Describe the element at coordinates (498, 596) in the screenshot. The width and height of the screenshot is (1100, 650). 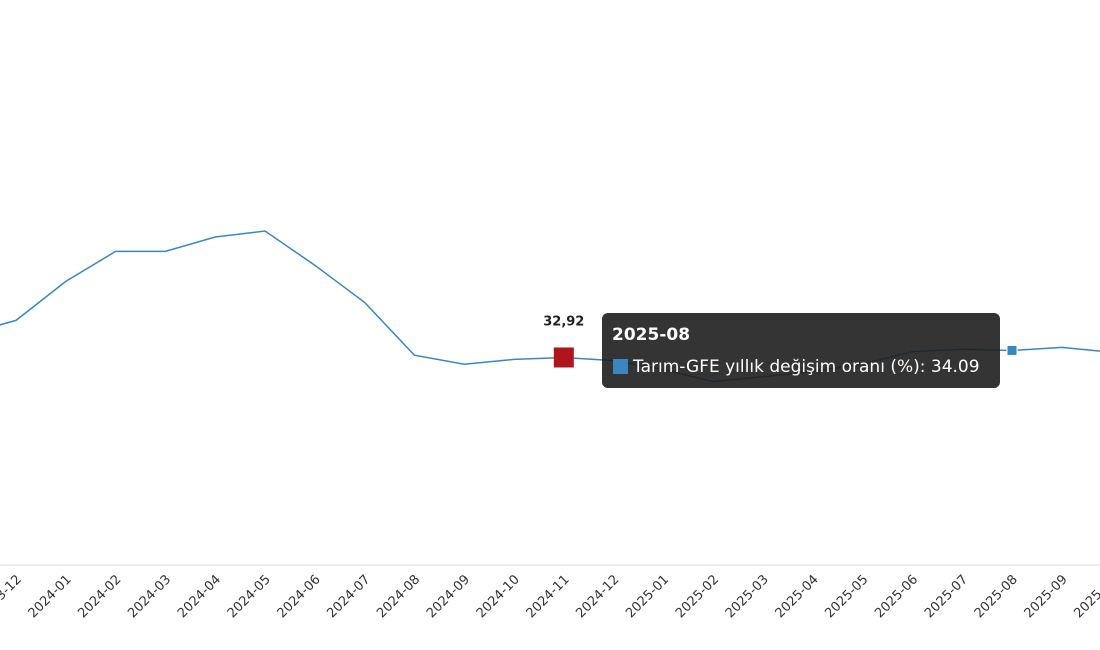
I see `x-tick-label: 2024-10` at that location.